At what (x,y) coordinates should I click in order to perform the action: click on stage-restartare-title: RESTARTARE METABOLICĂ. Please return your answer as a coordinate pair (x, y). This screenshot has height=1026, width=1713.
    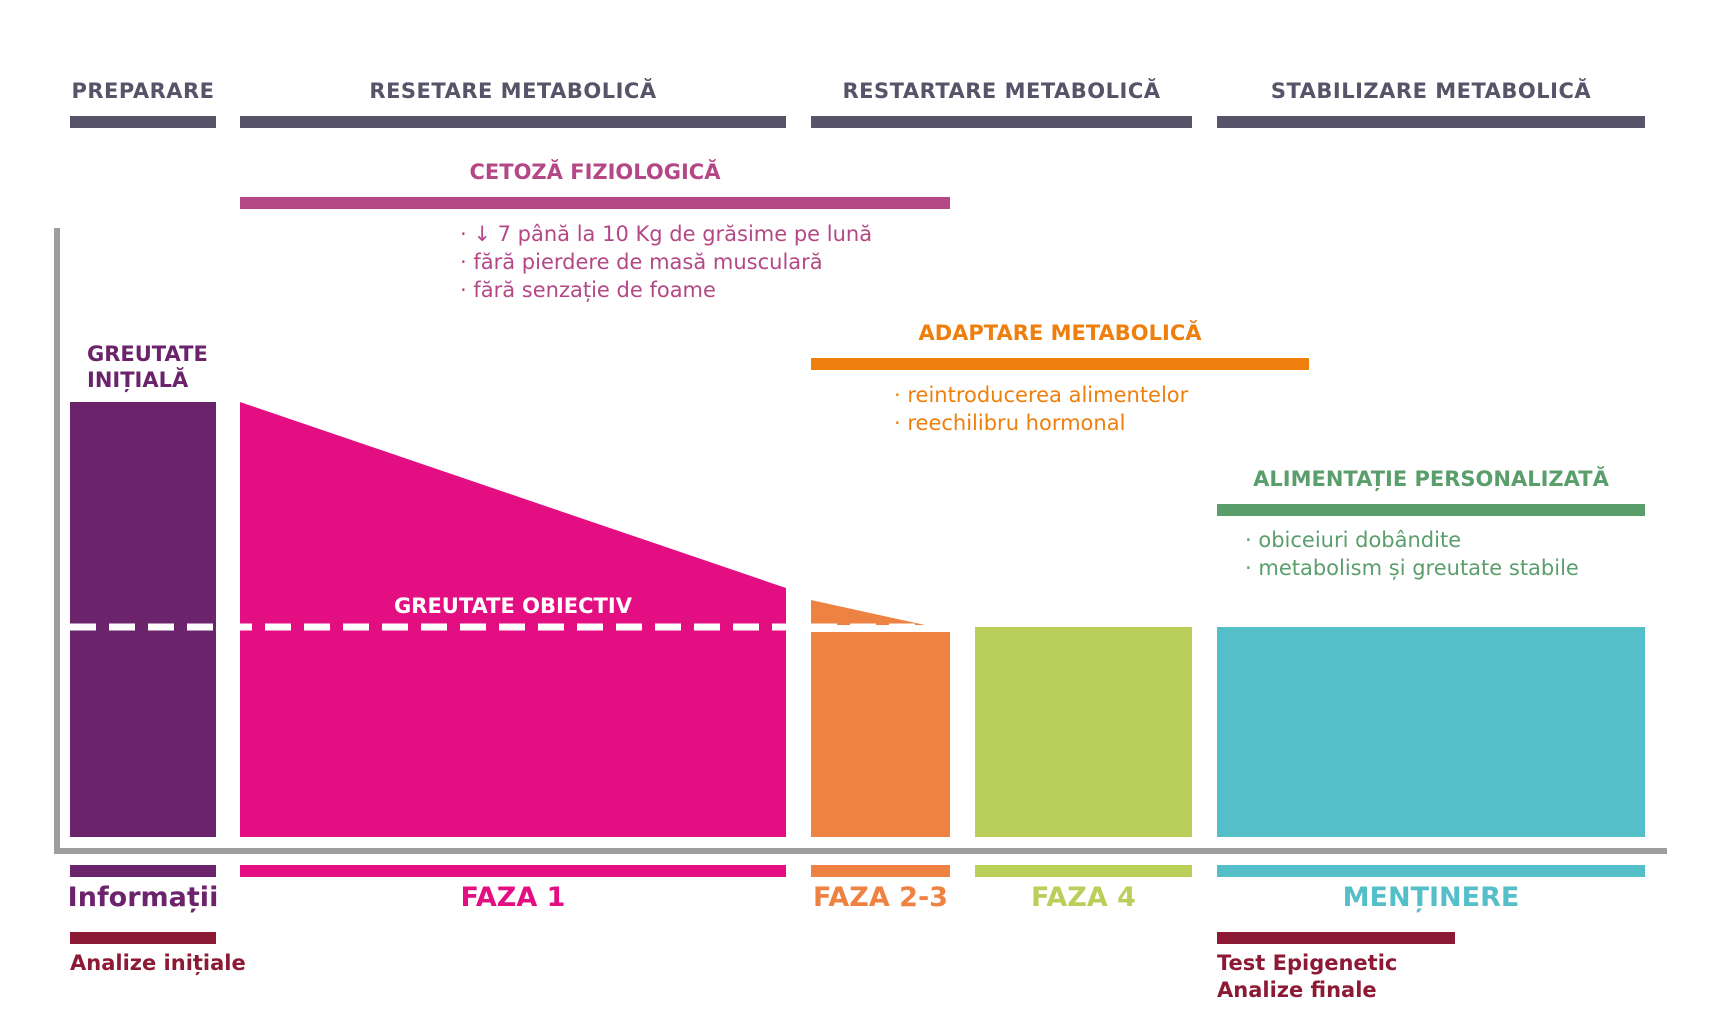
    Looking at the image, I should click on (1001, 91).